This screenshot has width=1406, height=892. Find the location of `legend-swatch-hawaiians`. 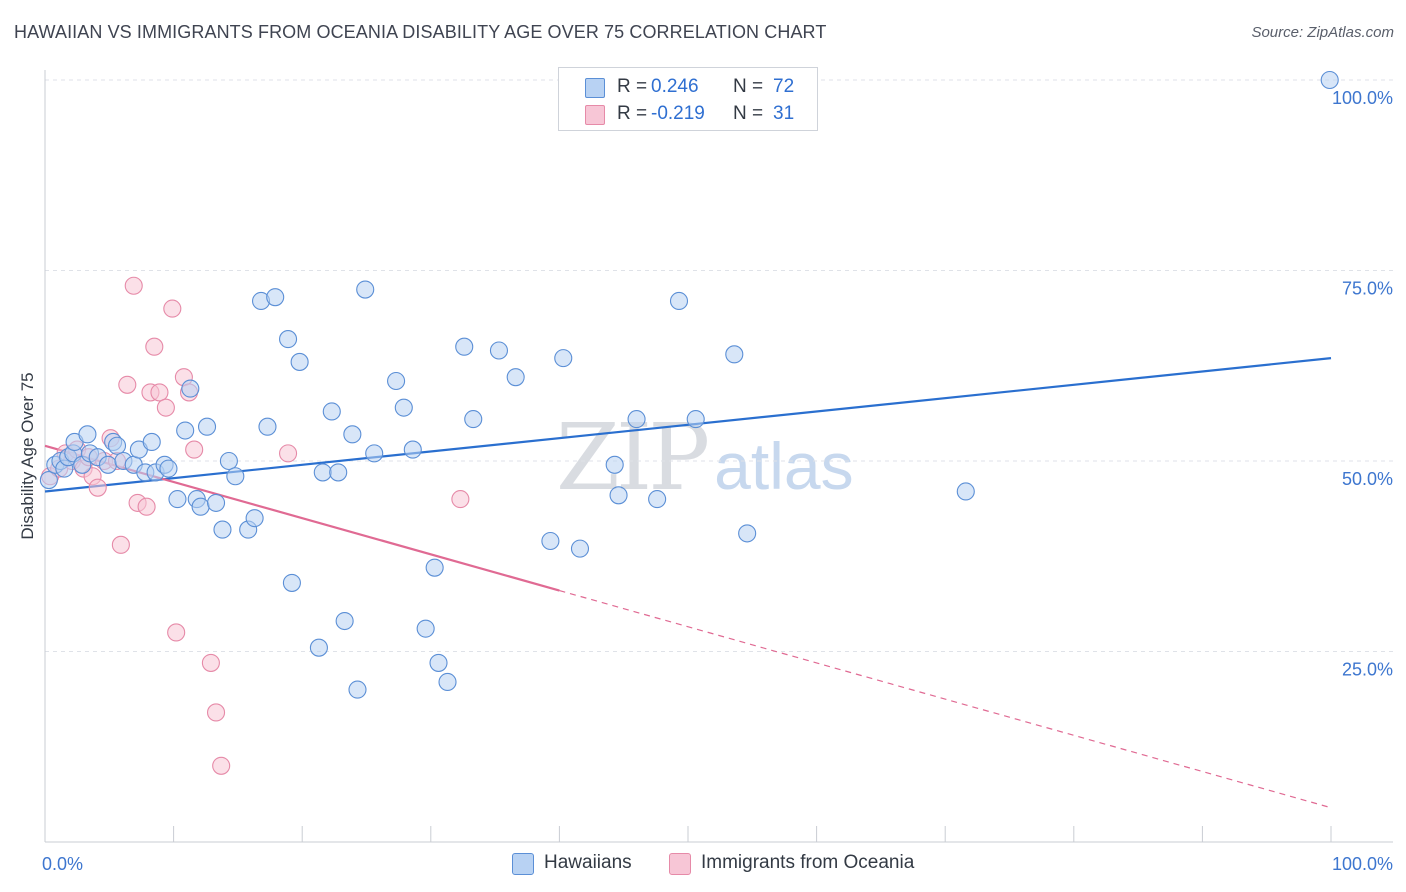

legend-swatch-hawaiians is located at coordinates (523, 864).